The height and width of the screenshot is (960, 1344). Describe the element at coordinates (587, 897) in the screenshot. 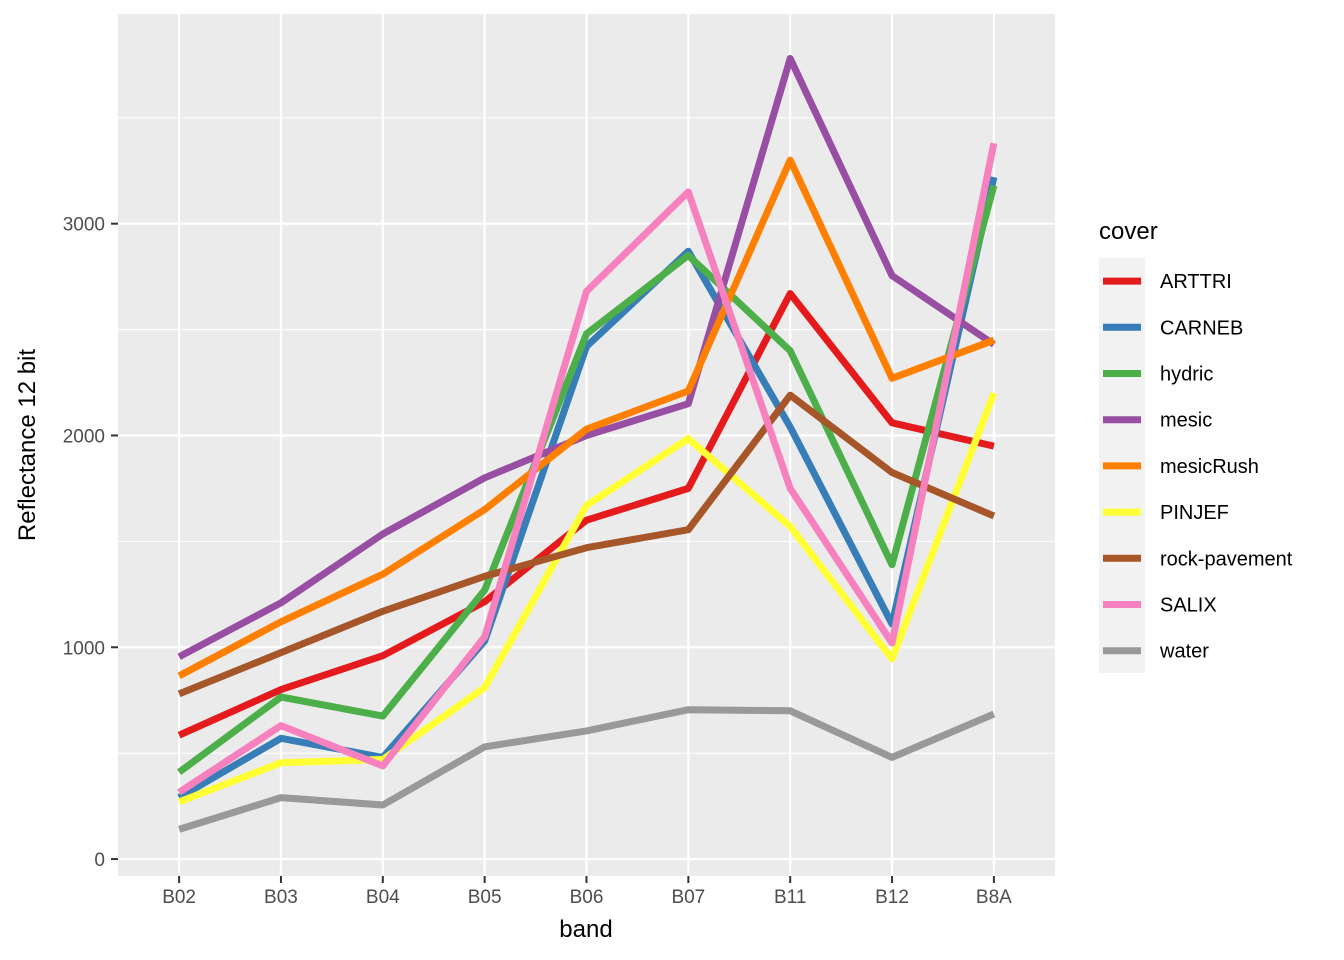

I see `x-tick-label: B06` at that location.